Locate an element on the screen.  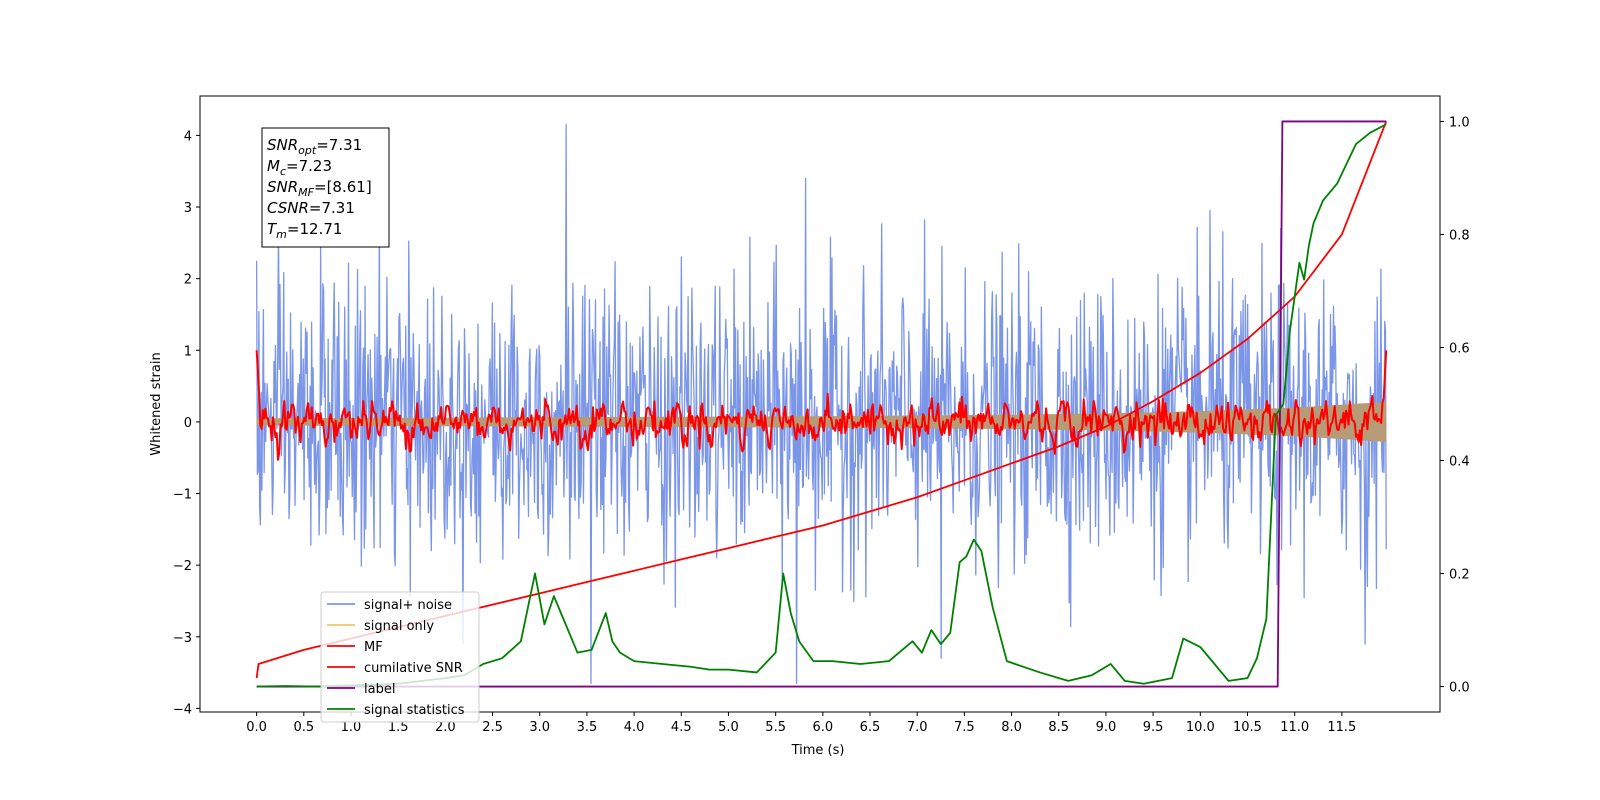
y-tick-label: 1 is located at coordinates (188, 351).